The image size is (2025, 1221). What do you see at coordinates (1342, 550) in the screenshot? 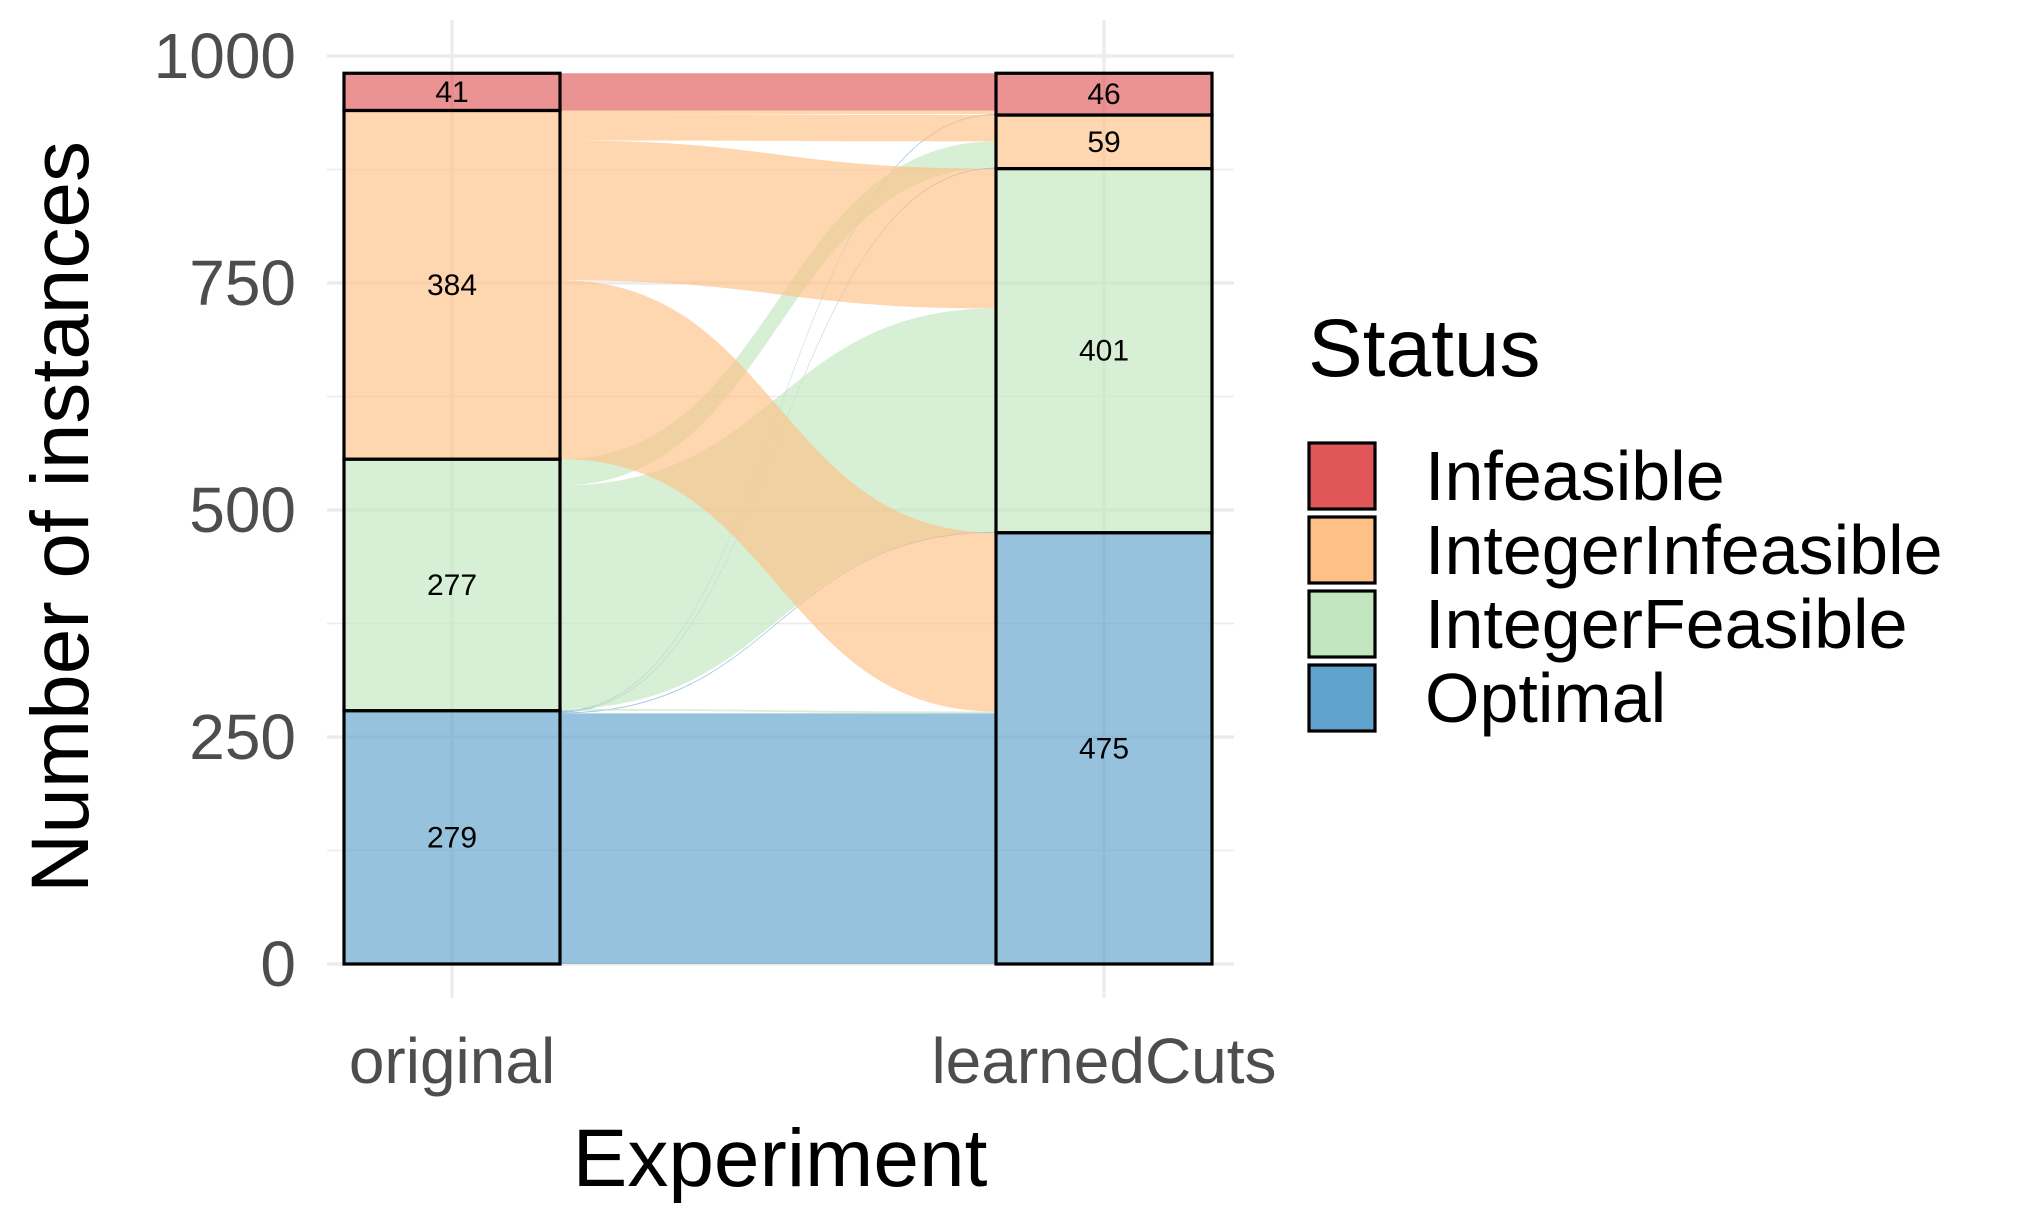
I see `legend-key-integerinfeasible` at bounding box center [1342, 550].